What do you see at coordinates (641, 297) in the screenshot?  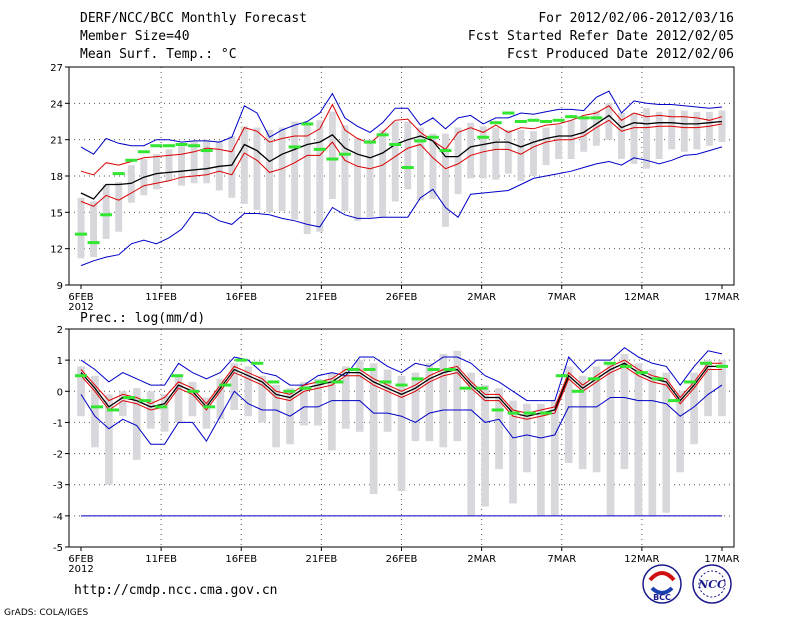 I see `temp-xtick-label: 12MAR` at bounding box center [641, 297].